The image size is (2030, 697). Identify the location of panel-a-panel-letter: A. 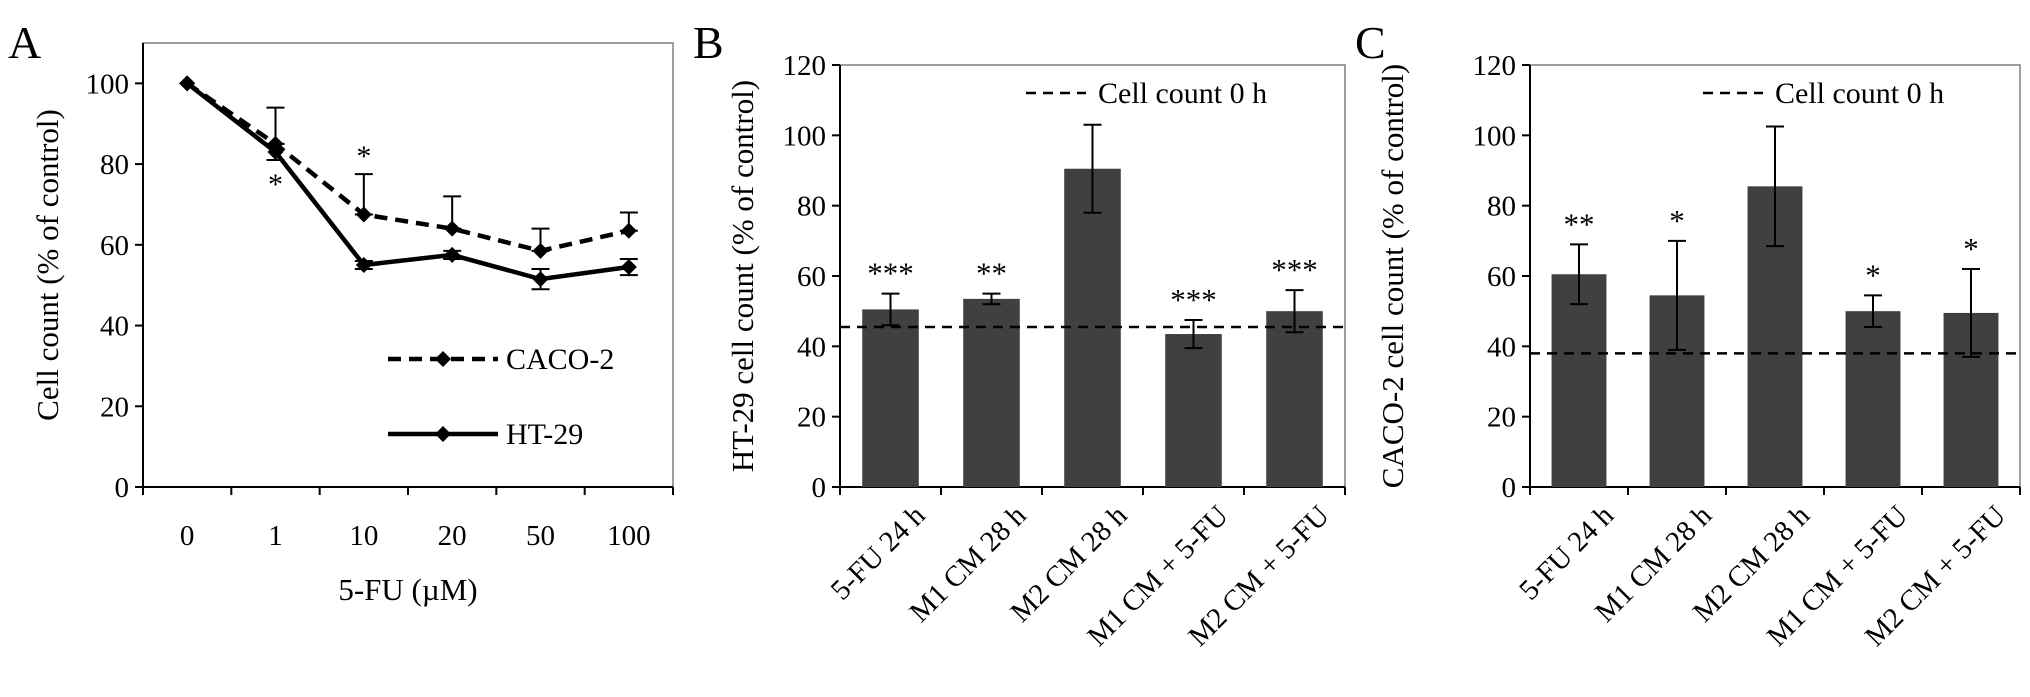
(24, 42).